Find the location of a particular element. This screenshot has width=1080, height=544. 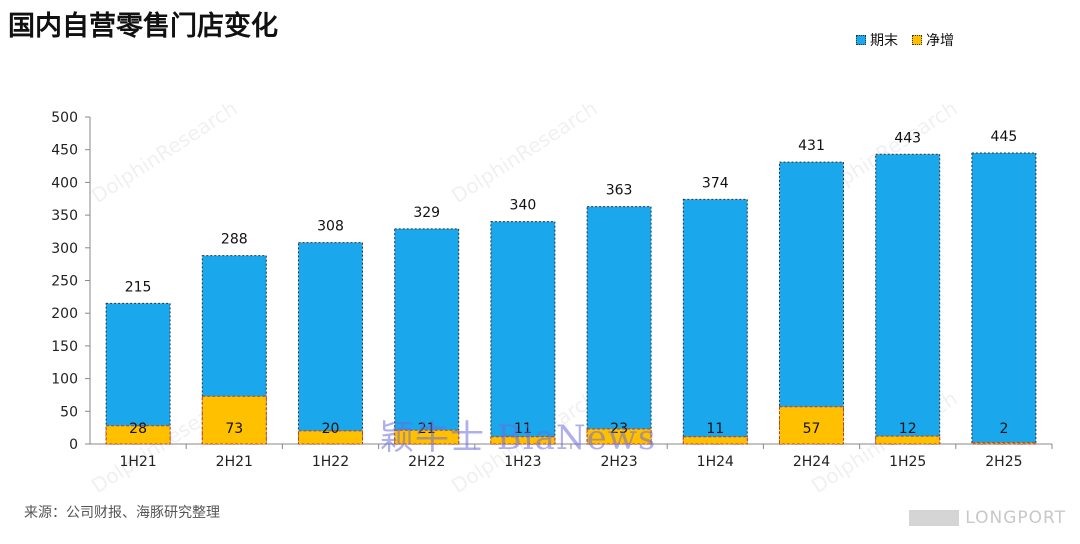

y-tick-label: 500 is located at coordinates (64, 118).